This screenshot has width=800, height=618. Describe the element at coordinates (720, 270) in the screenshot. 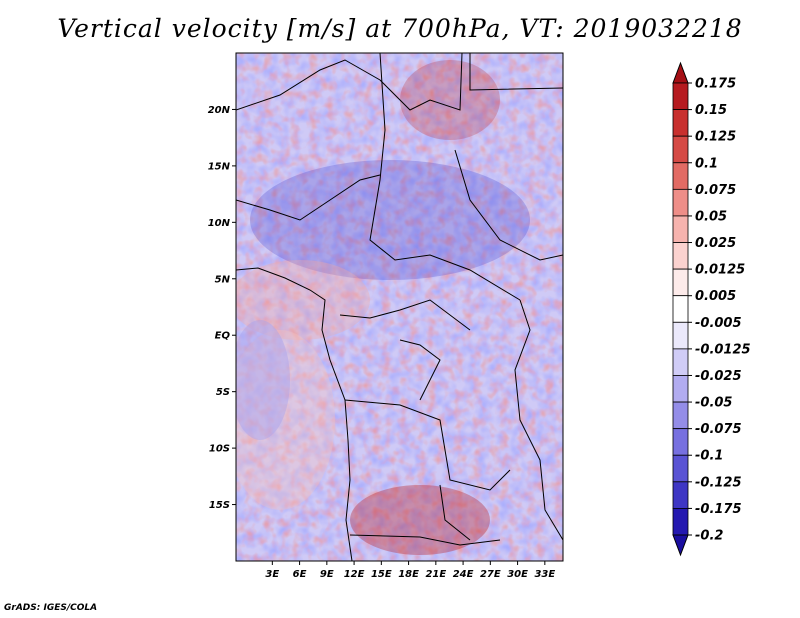

I see `colorbar-label: 0.0125` at that location.